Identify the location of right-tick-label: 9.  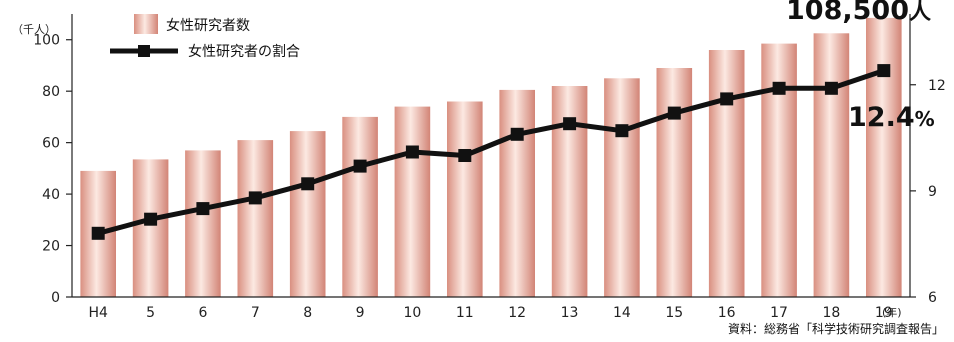
(932, 192).